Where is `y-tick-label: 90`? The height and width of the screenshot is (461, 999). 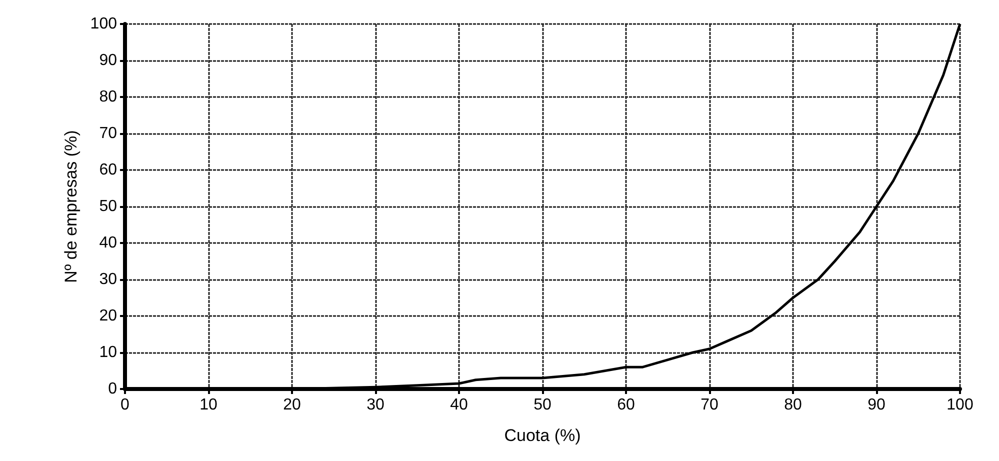
y-tick-label: 90 is located at coordinates (108, 60).